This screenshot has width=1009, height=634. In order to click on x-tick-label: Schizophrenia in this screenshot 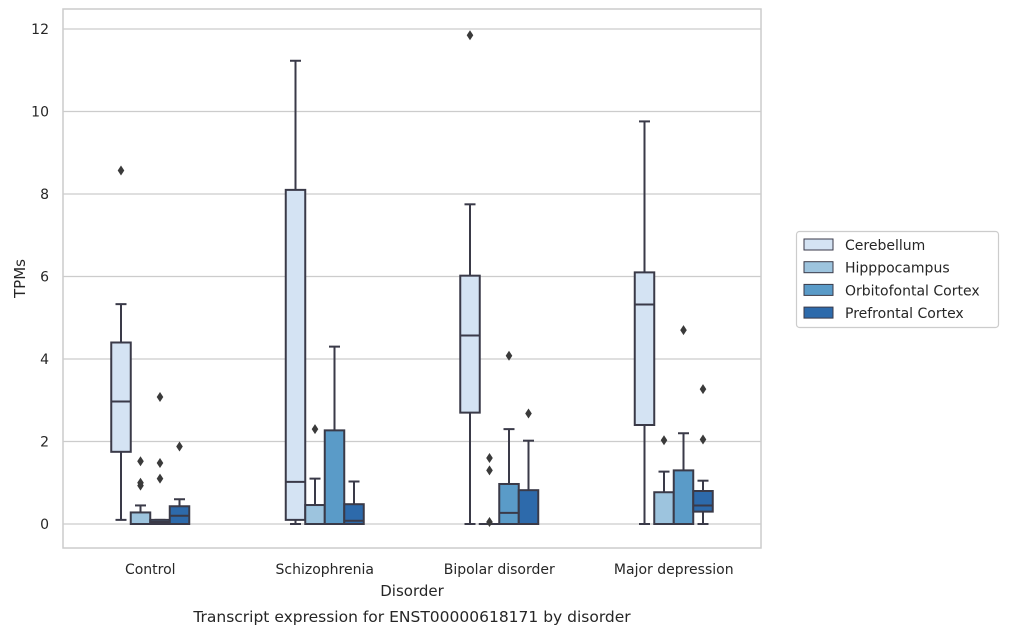, I will do `click(325, 570)`.